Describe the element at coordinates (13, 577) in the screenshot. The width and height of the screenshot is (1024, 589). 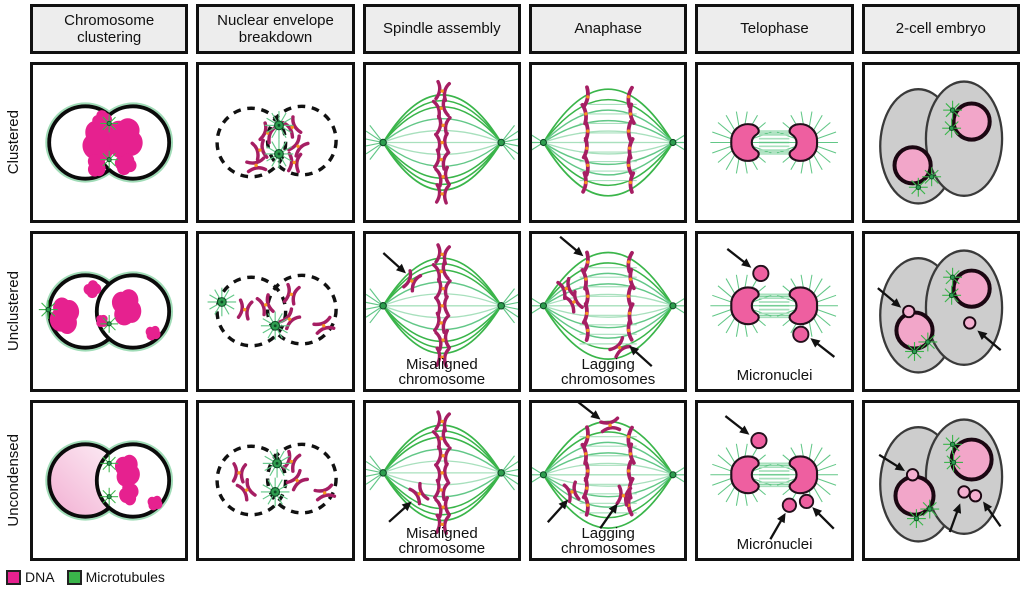
I see `dna-swatch` at that location.